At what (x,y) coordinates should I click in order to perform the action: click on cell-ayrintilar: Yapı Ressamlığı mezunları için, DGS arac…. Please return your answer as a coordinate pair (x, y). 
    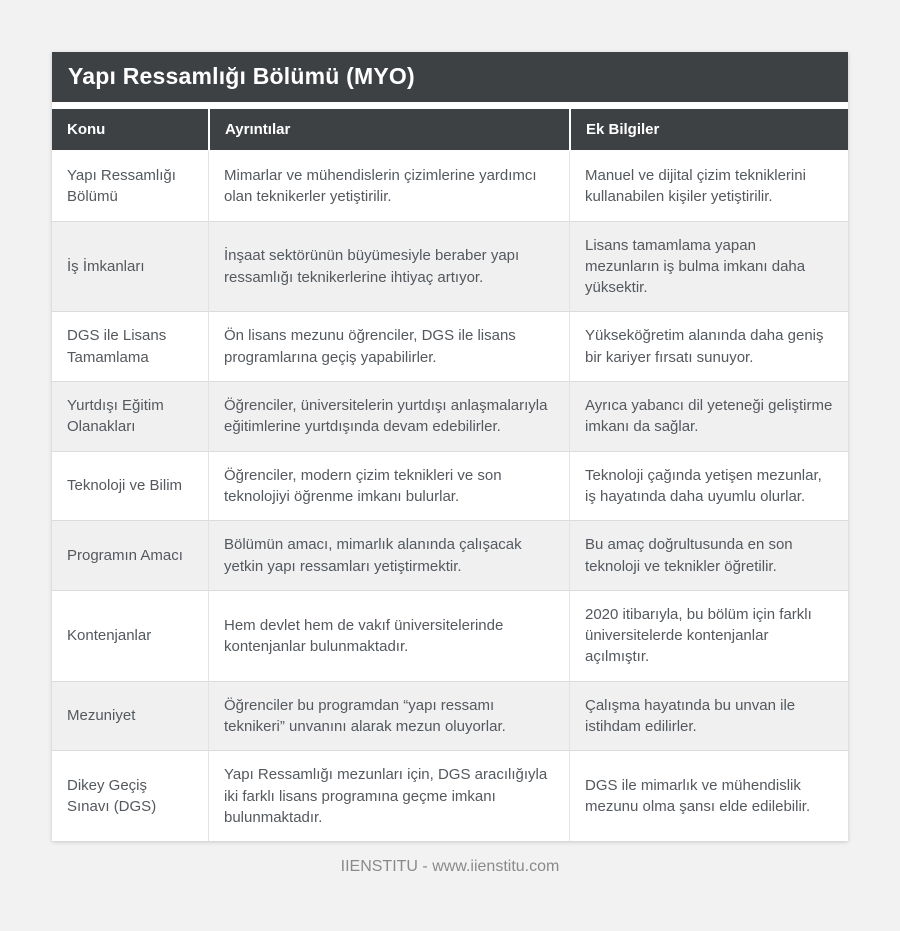
    Looking at the image, I should click on (388, 796).